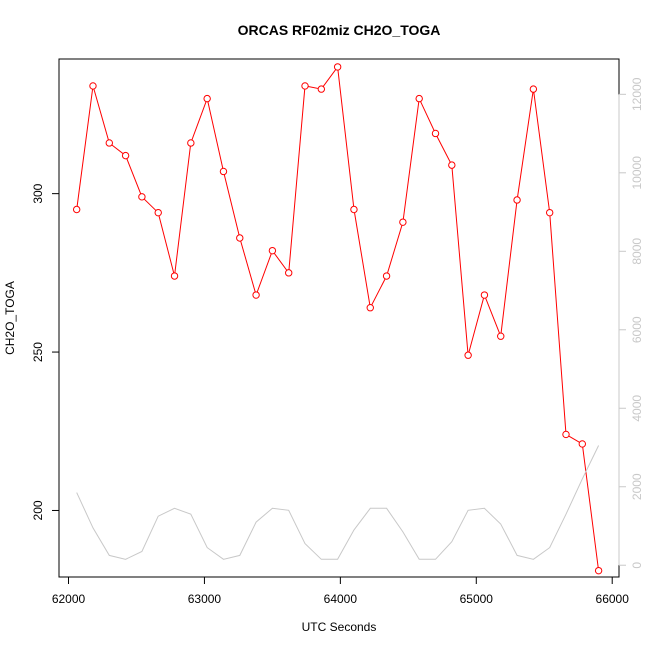 The height and width of the screenshot is (650, 650). What do you see at coordinates (637, 173) in the screenshot?
I see `y2-tick-label: 10000` at bounding box center [637, 173].